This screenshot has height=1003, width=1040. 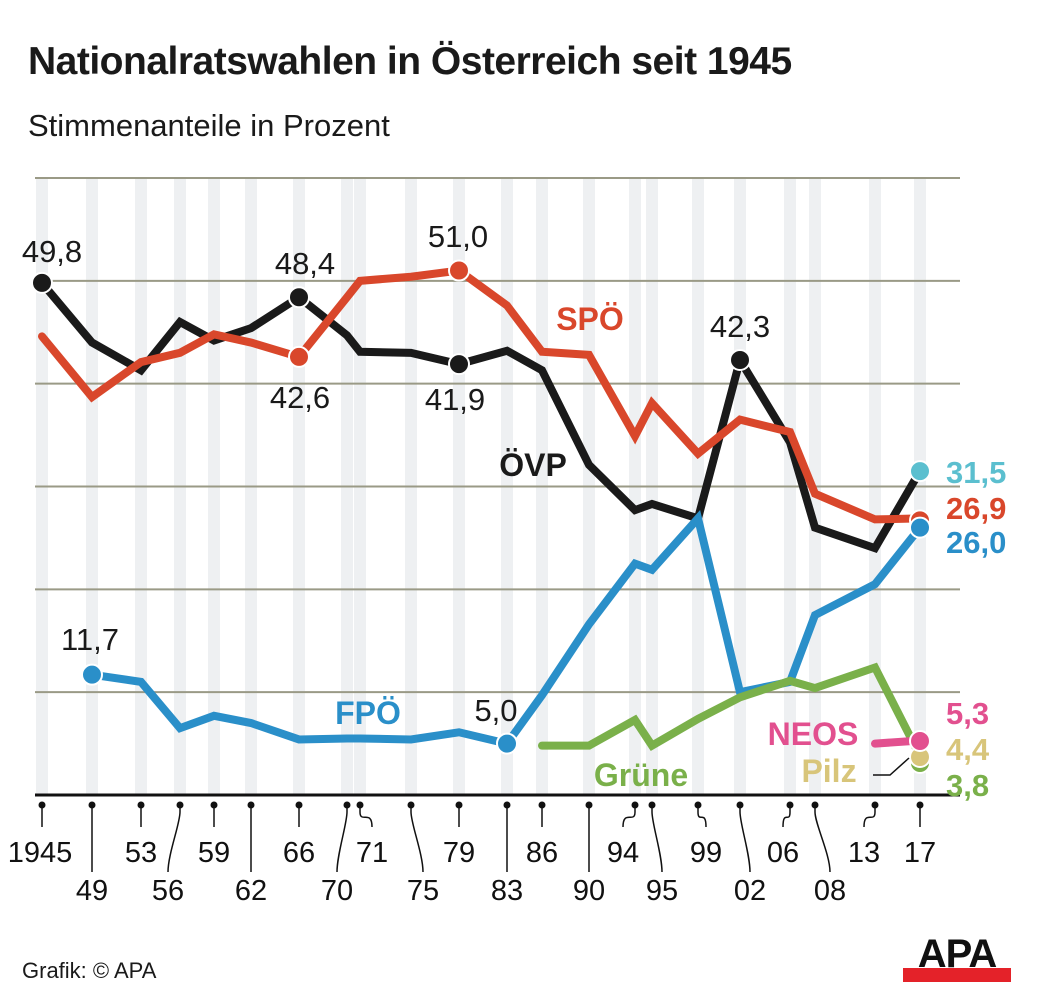 What do you see at coordinates (168, 891) in the screenshot?
I see `x-tick-label: 56` at bounding box center [168, 891].